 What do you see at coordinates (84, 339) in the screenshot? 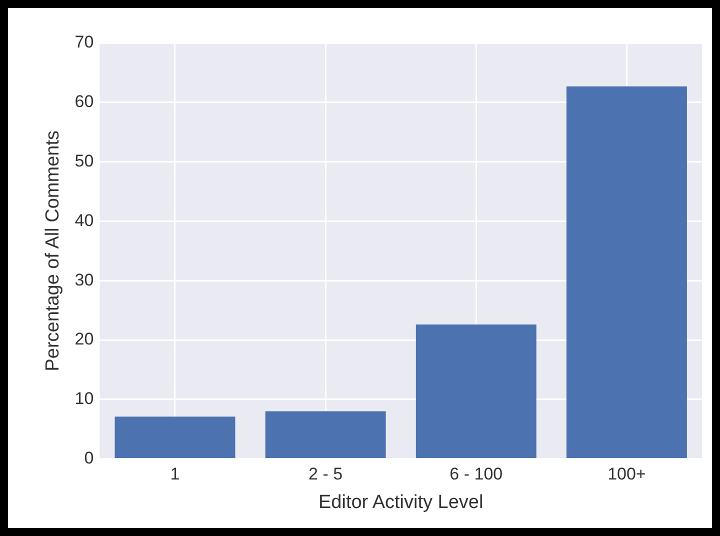
I see `y-tick-label: 20` at bounding box center [84, 339].